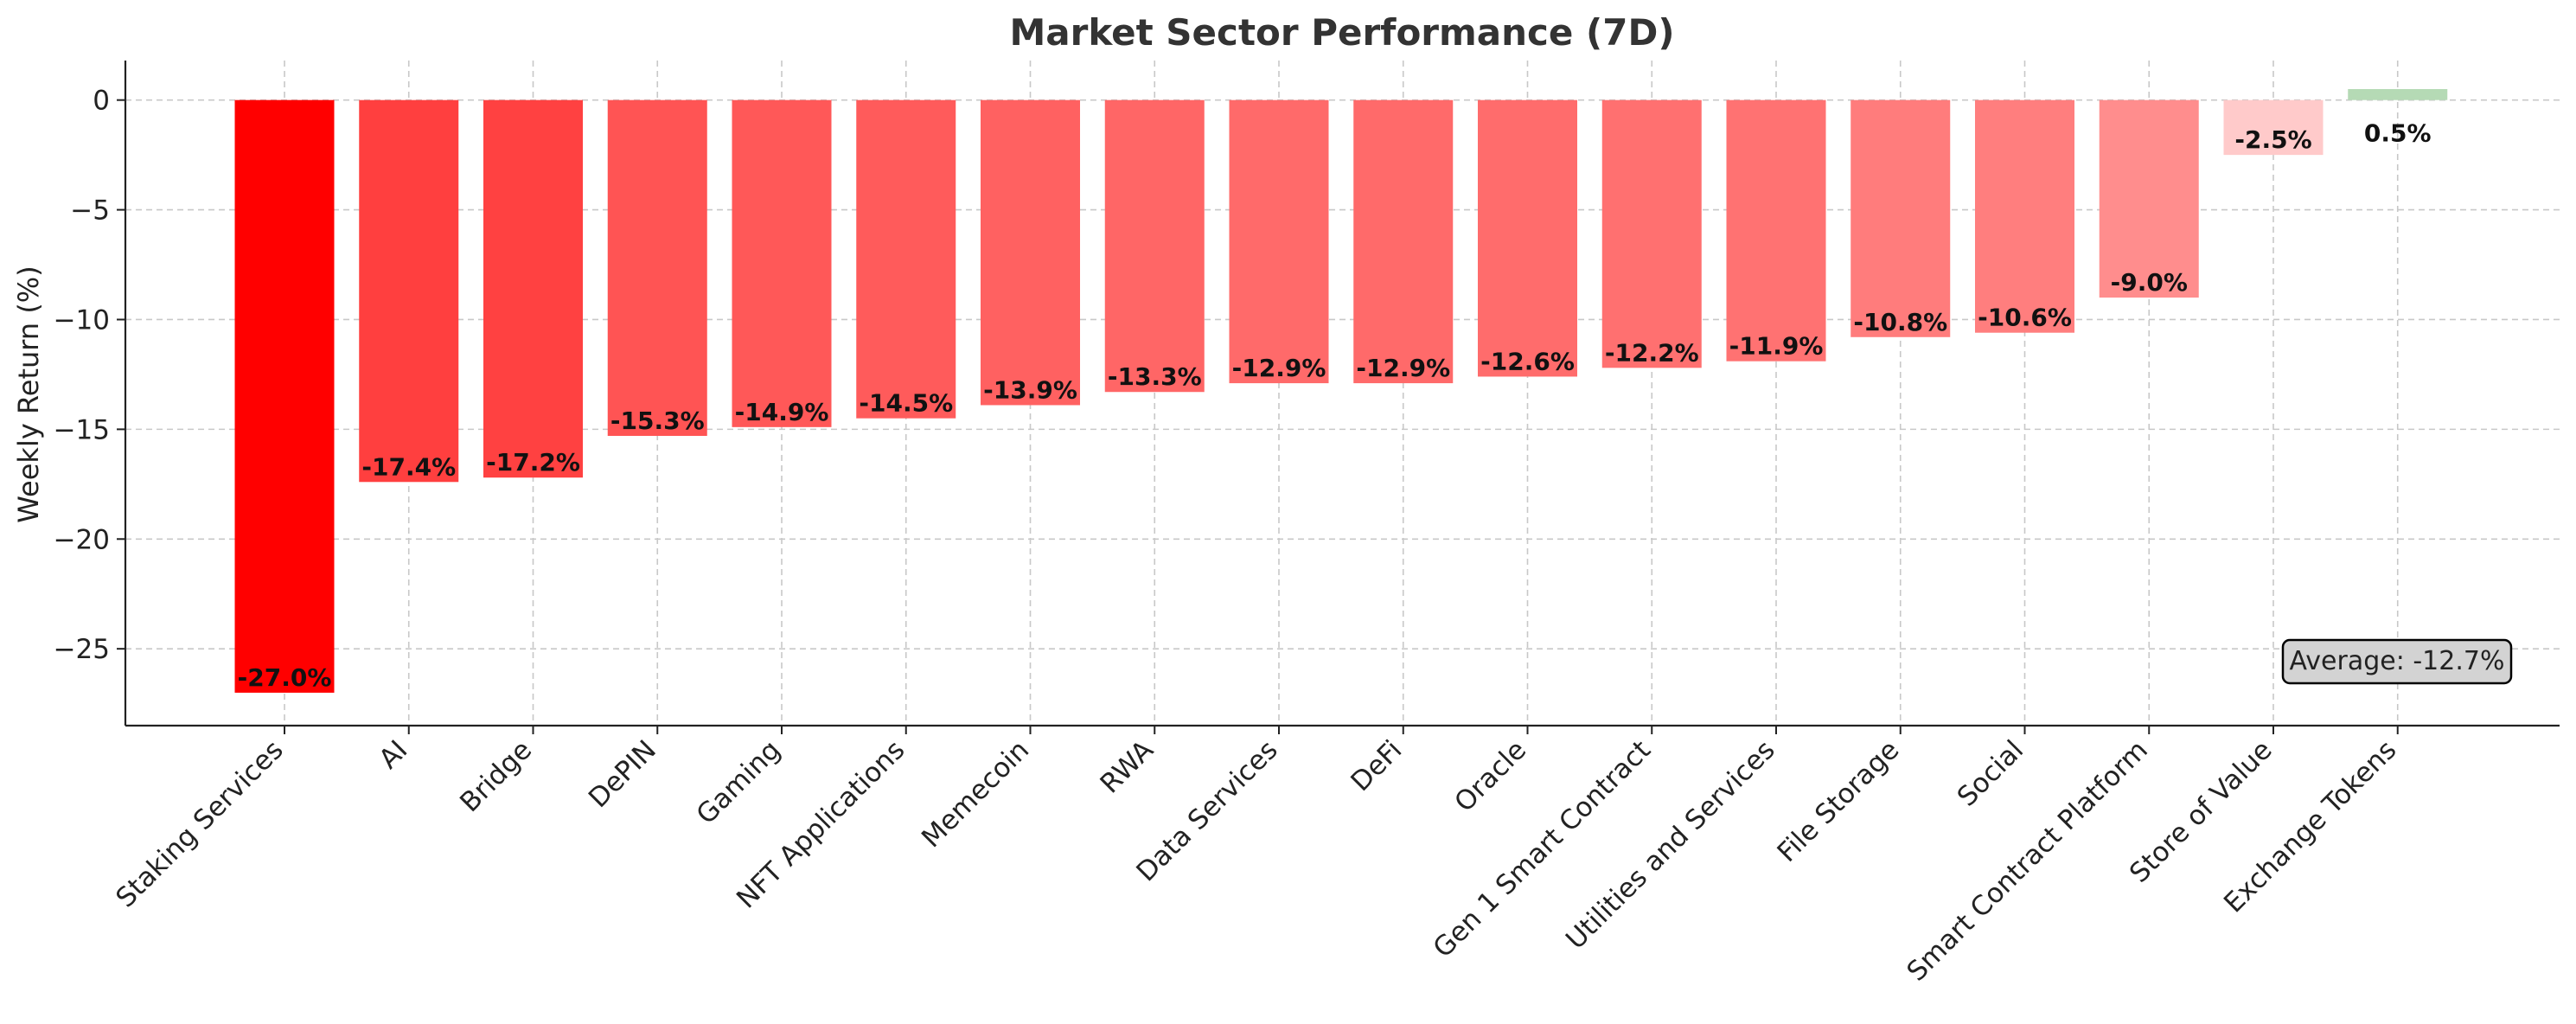 This screenshot has width=2576, height=1024. I want to click on data-label: -27.0%, so click(285, 677).